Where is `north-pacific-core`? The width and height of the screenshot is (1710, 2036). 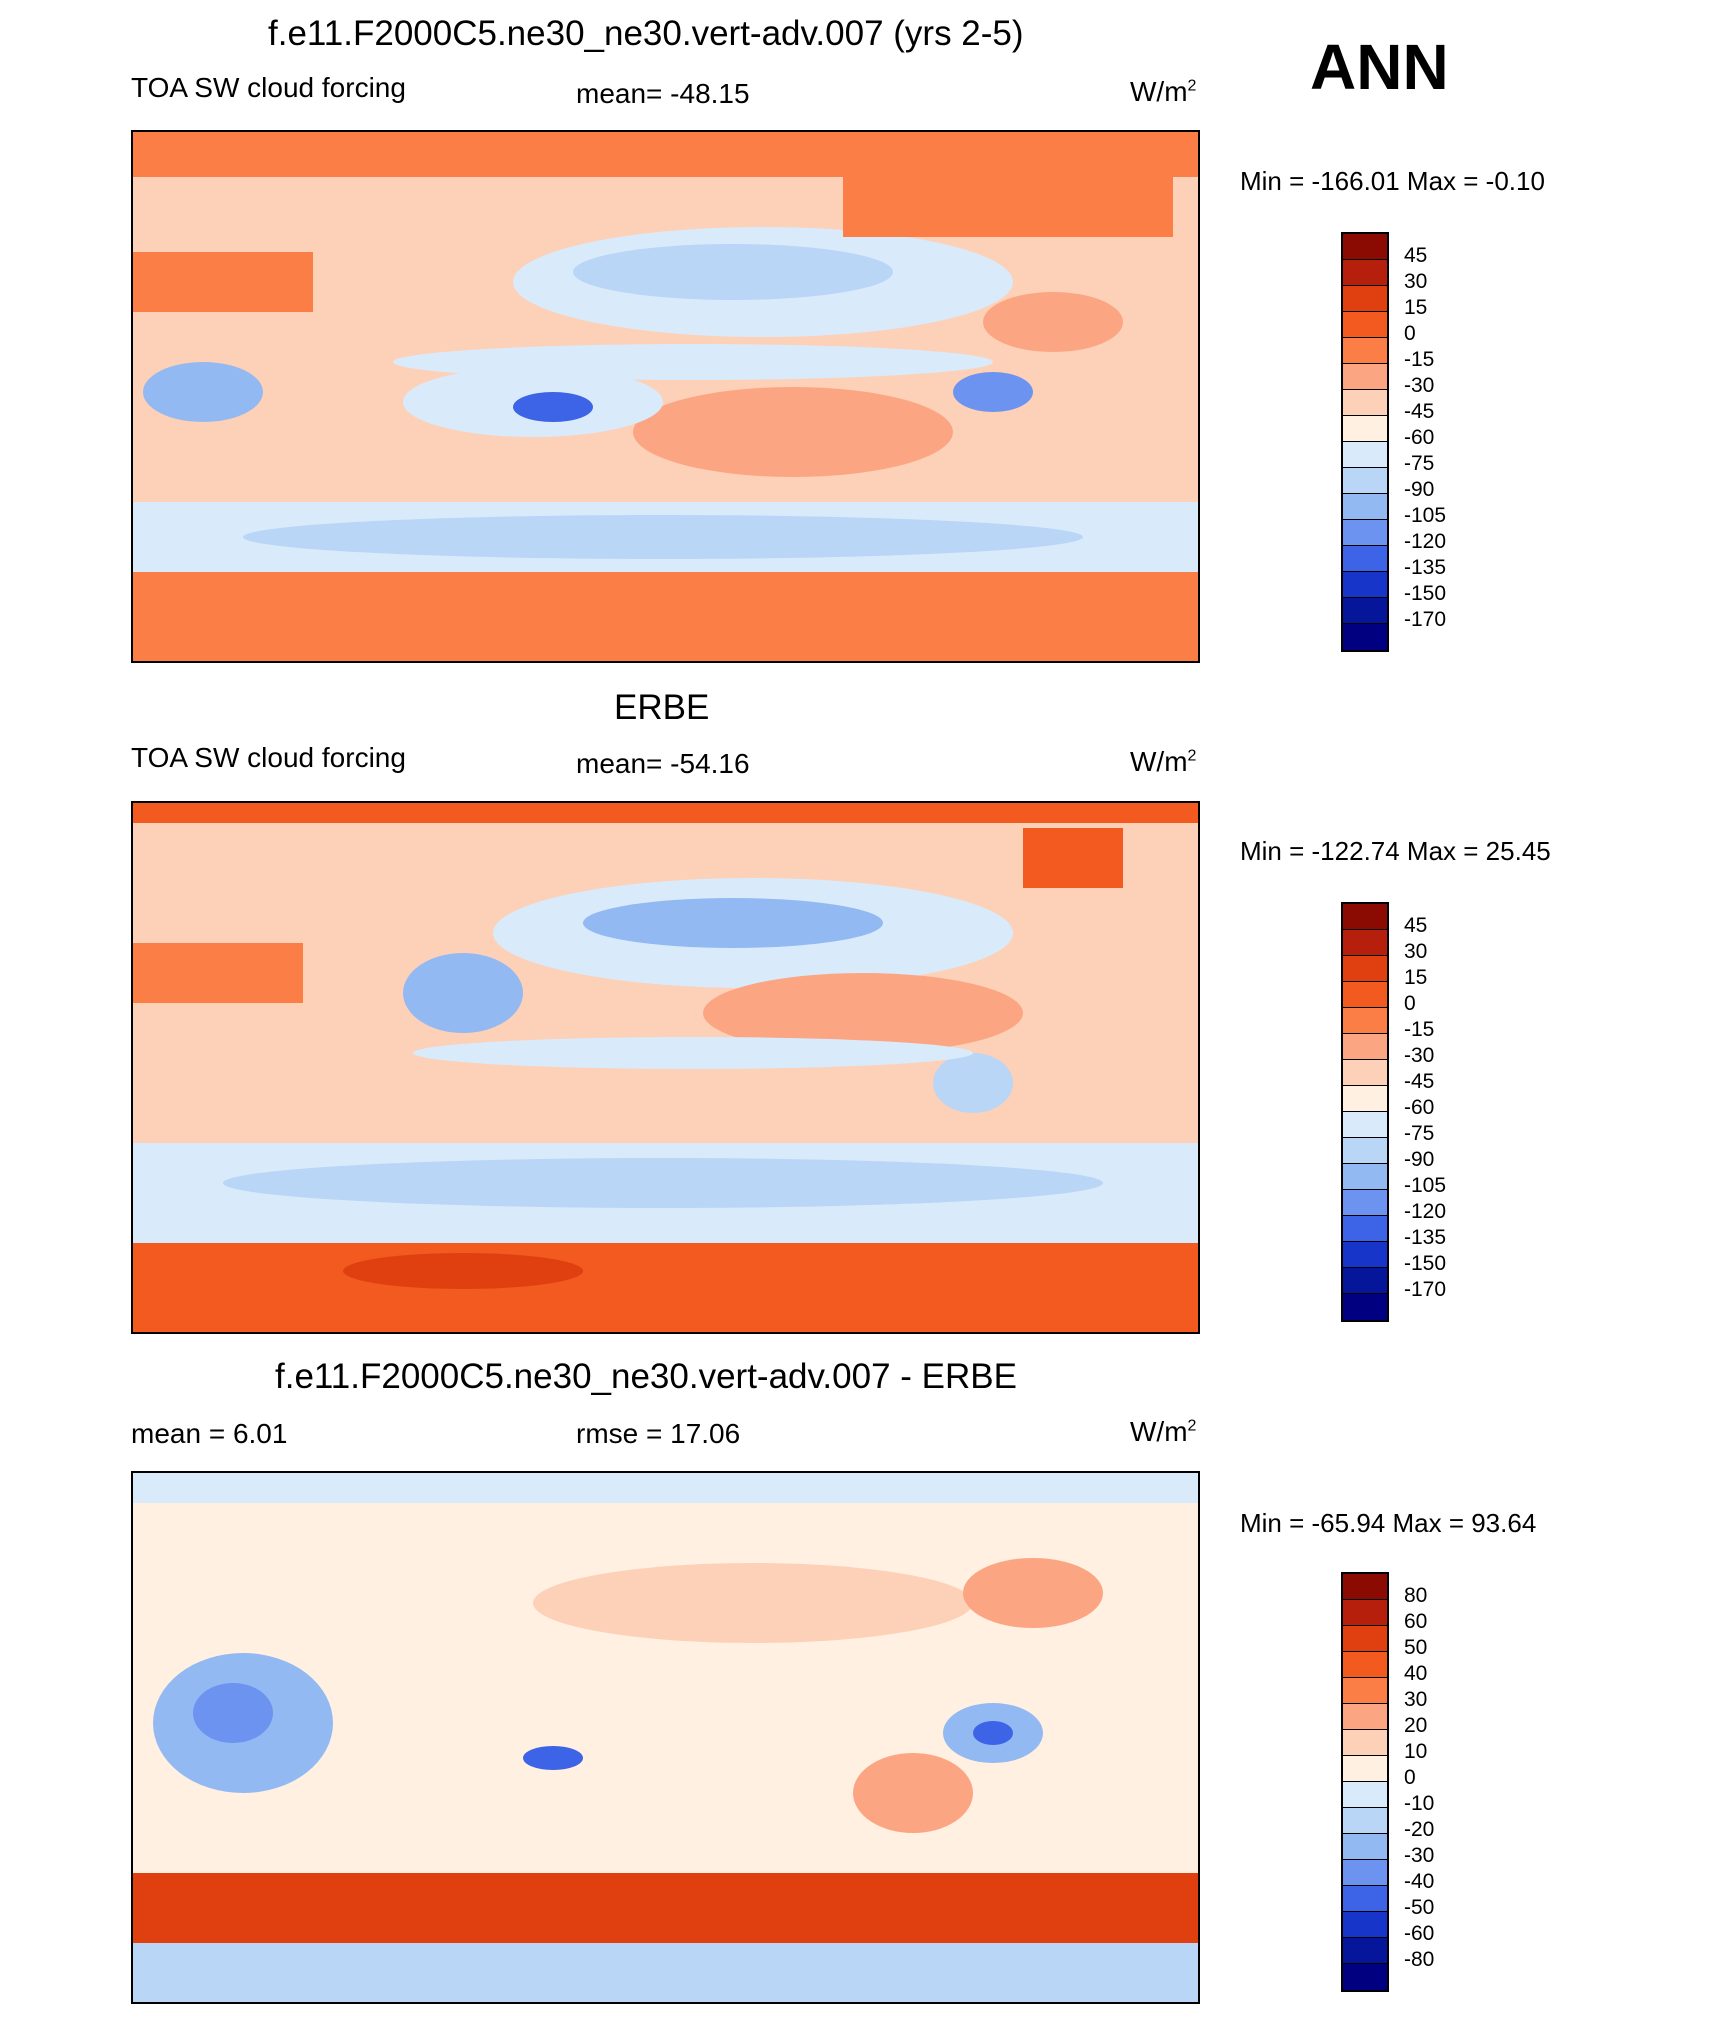
north-pacific-core is located at coordinates (733, 923).